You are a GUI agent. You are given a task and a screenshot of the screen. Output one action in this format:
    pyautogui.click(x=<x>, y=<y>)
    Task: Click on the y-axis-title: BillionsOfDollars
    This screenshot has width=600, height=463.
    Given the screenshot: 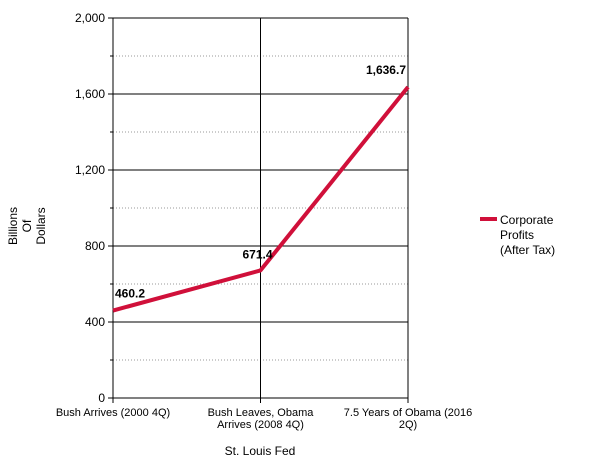 What is the action you would take?
    pyautogui.click(x=27, y=226)
    